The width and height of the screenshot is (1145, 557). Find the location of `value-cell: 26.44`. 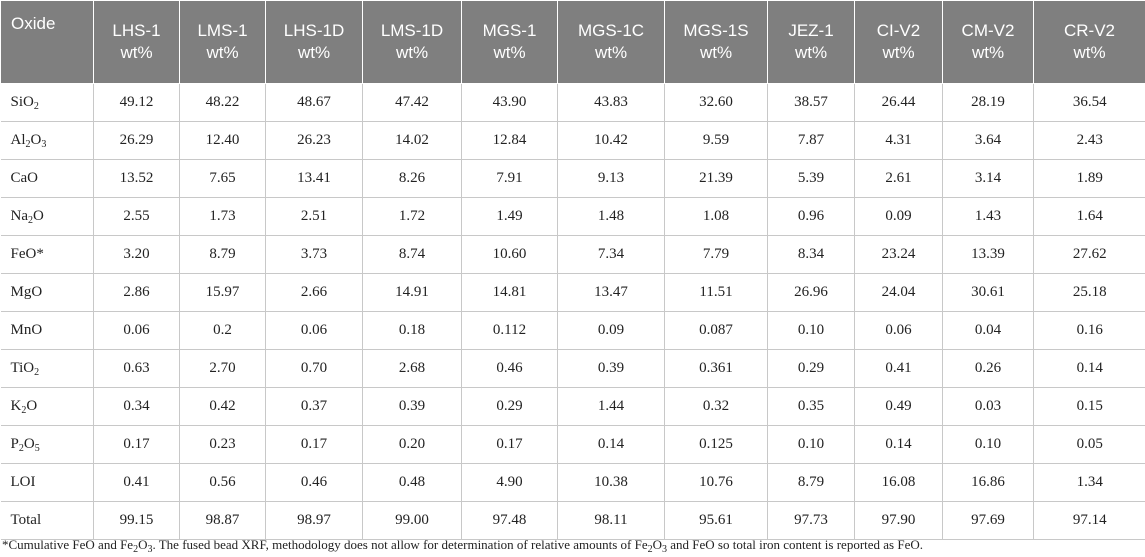

value-cell: 26.44 is located at coordinates (898, 102).